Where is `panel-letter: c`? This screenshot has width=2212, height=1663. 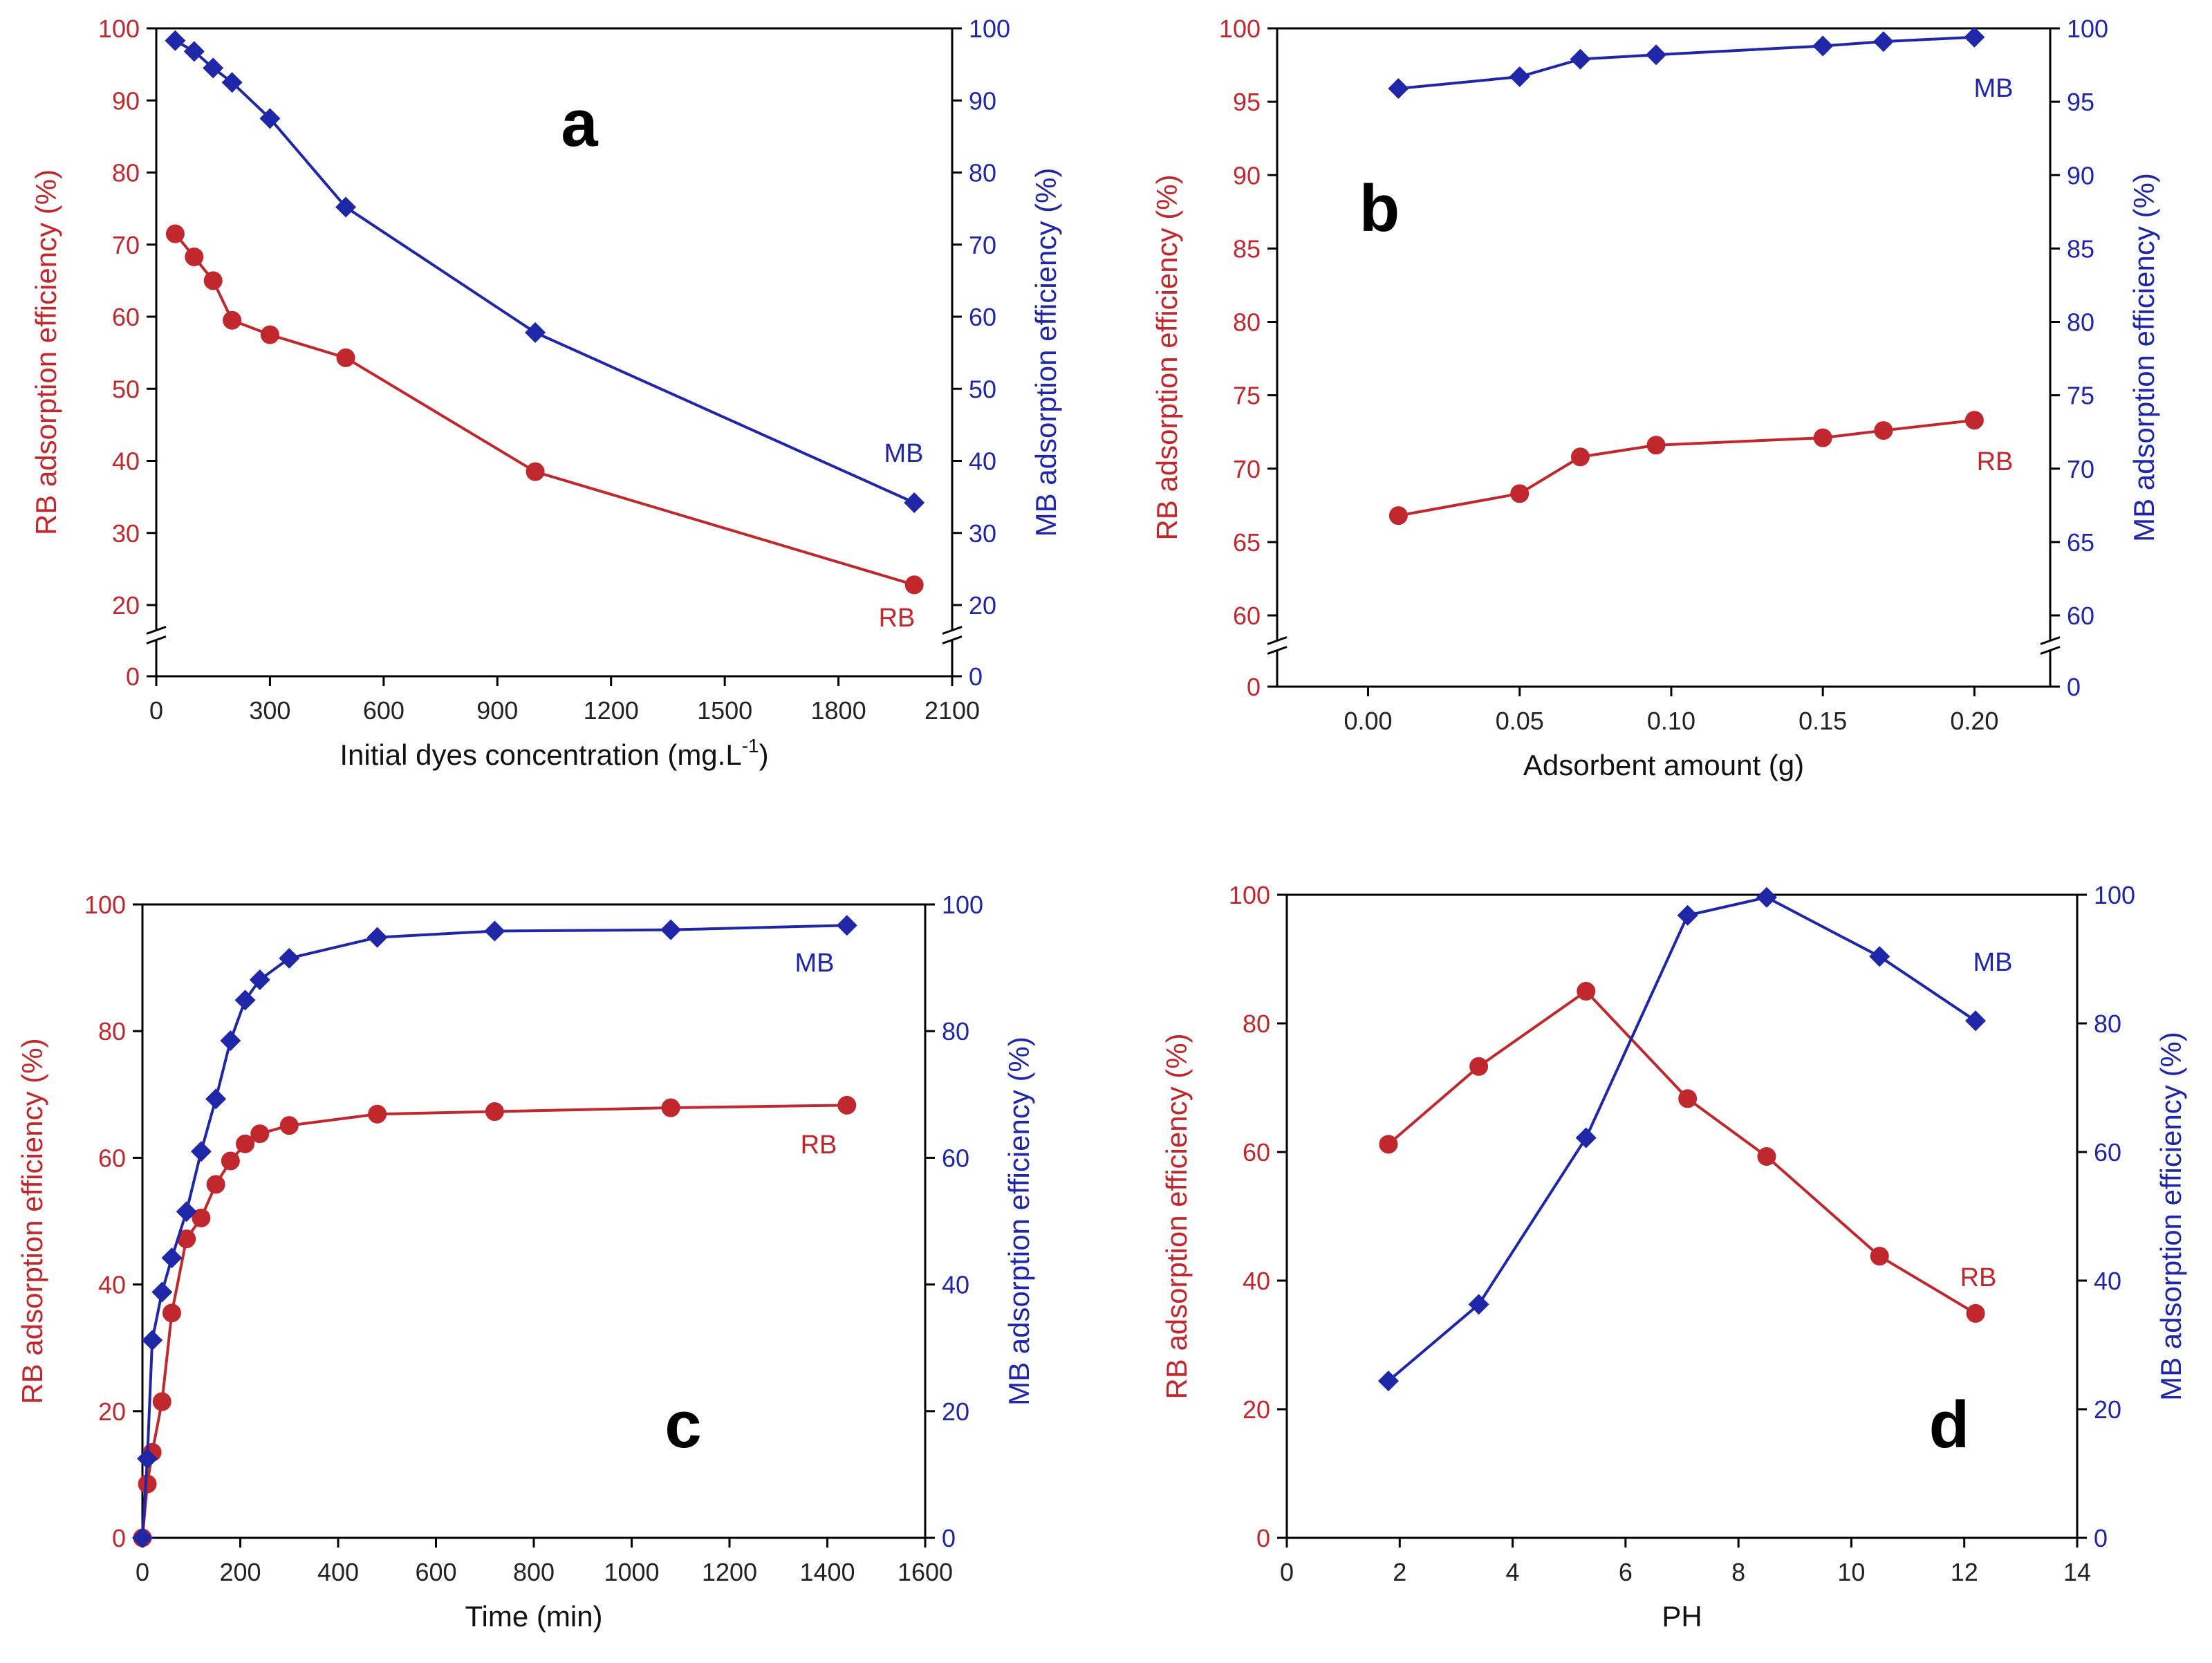 panel-letter: c is located at coordinates (682, 1425).